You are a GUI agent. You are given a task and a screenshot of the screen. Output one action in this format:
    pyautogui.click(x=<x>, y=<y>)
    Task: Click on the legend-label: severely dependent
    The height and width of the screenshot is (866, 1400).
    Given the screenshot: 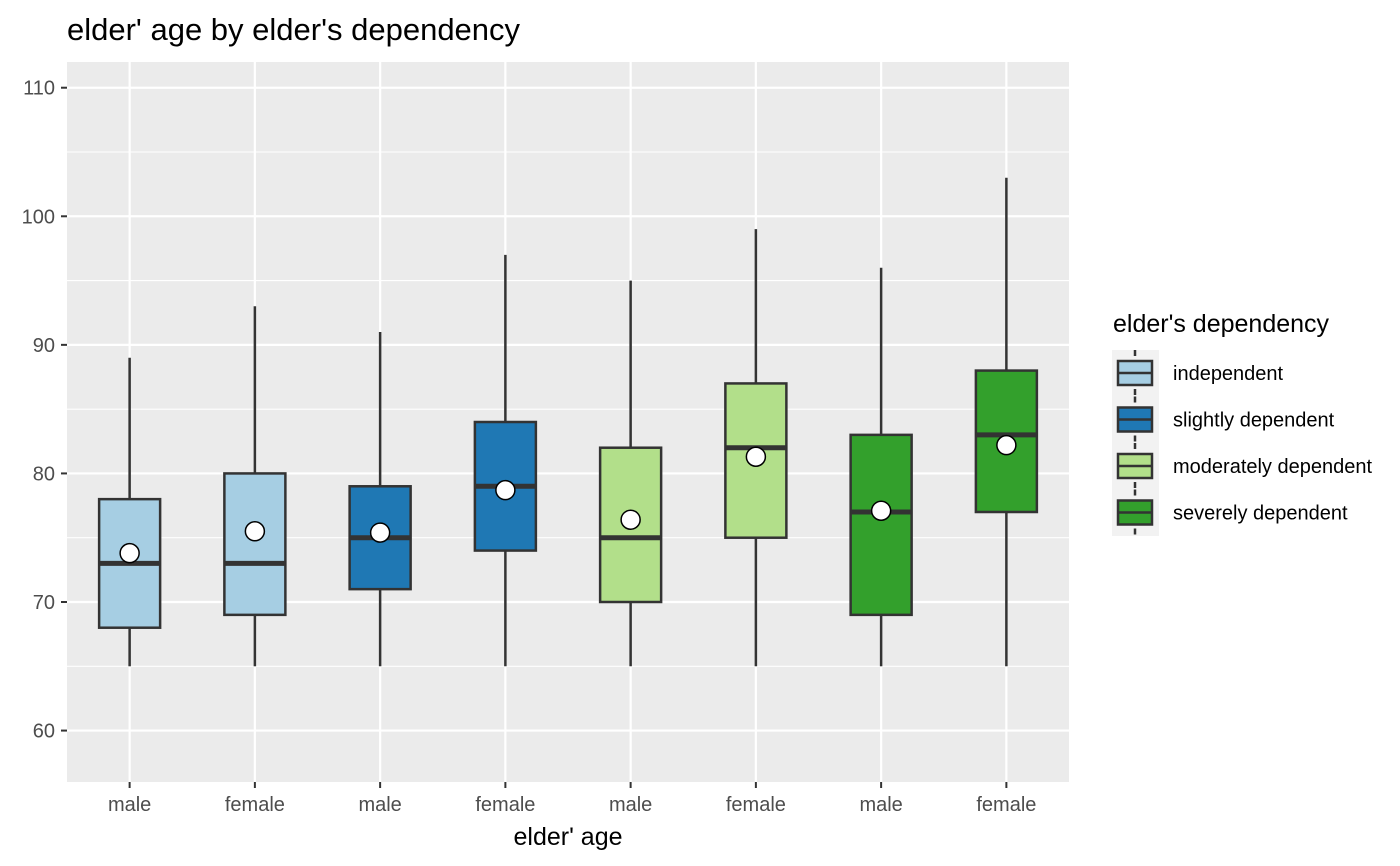 What is the action you would take?
    pyautogui.click(x=1260, y=514)
    